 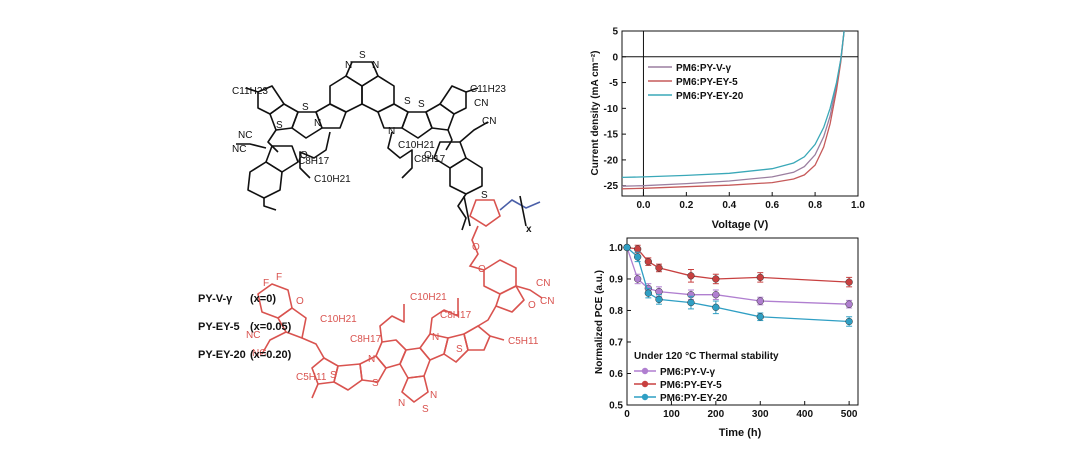 I want to click on x-tick-label: 0, so click(x=627, y=414).